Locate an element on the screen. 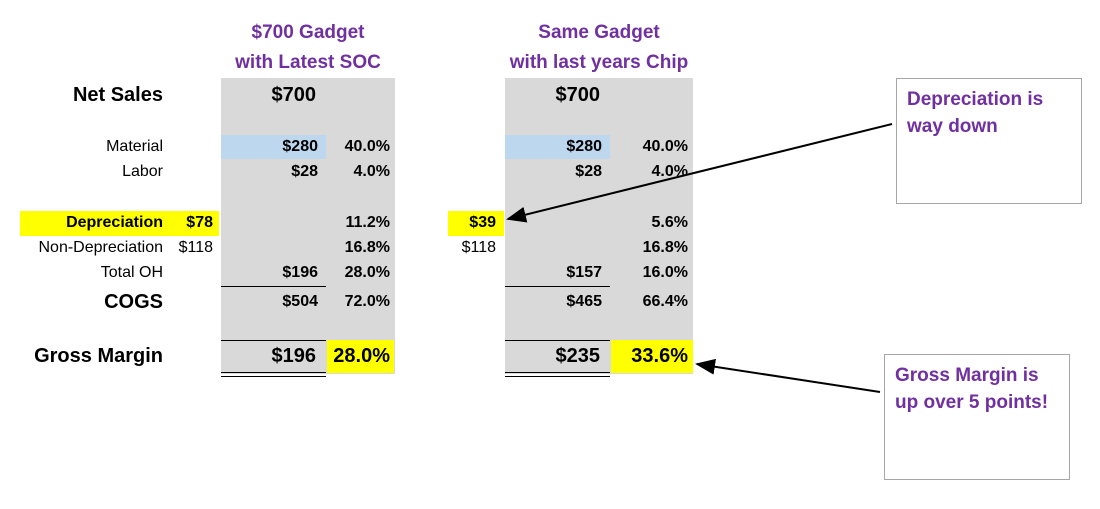  col1-gm-pct-highlight is located at coordinates (360, 356).